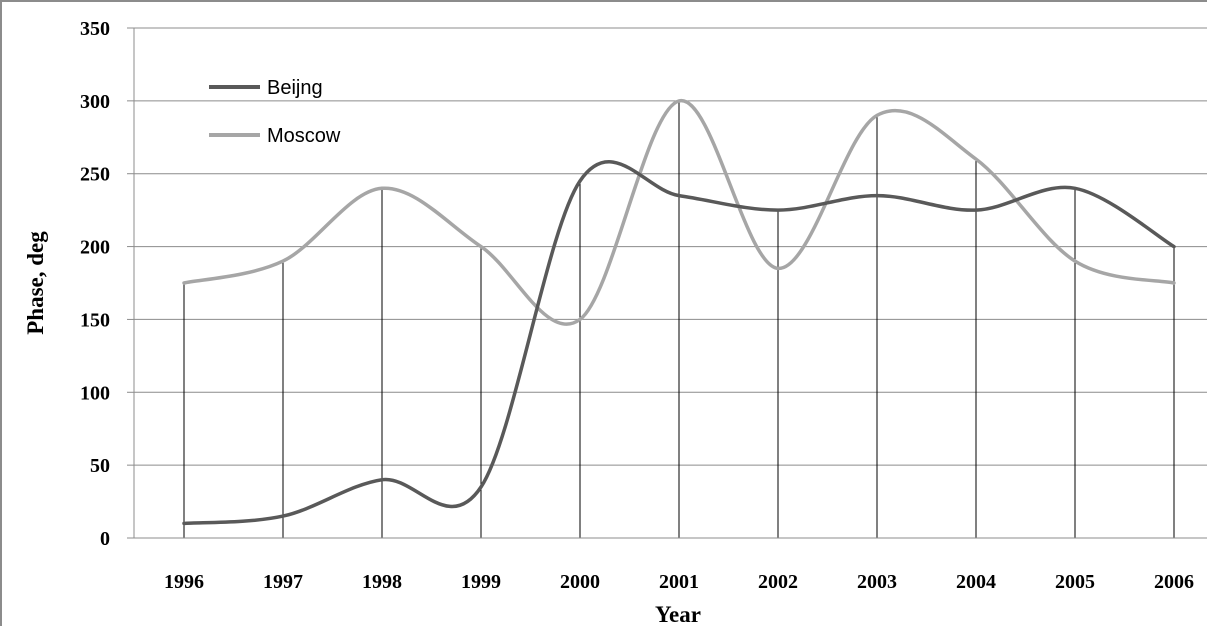  What do you see at coordinates (95, 393) in the screenshot?
I see `y-tick-label: 100` at bounding box center [95, 393].